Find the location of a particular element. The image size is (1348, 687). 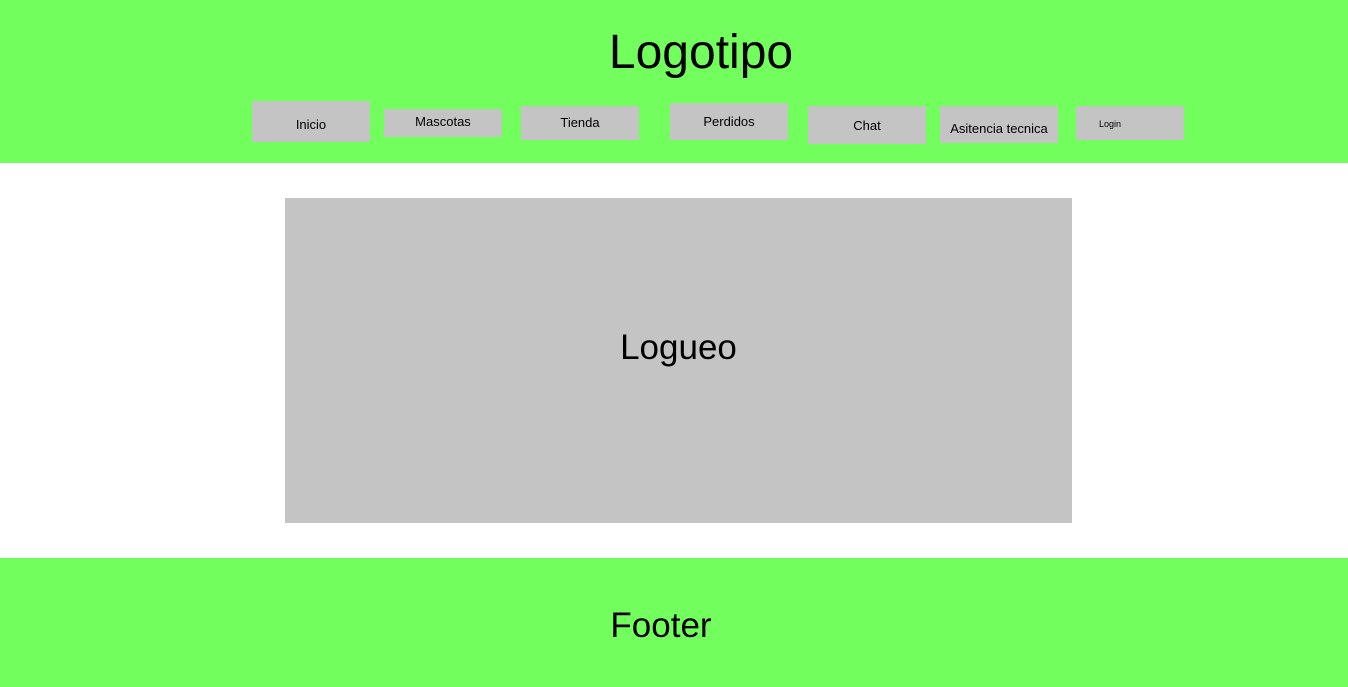

nav-button-perdidos: Perdidos is located at coordinates (729, 121).